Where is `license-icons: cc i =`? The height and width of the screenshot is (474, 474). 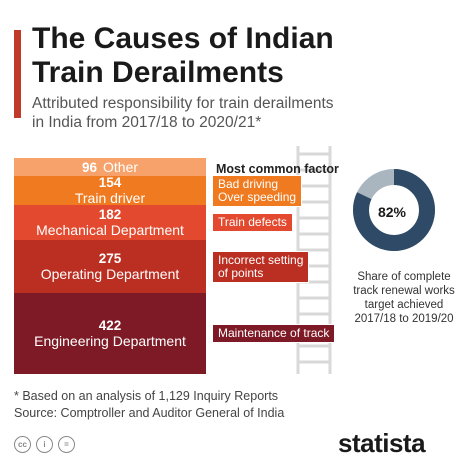
license-icons: cc i = is located at coordinates (44, 444).